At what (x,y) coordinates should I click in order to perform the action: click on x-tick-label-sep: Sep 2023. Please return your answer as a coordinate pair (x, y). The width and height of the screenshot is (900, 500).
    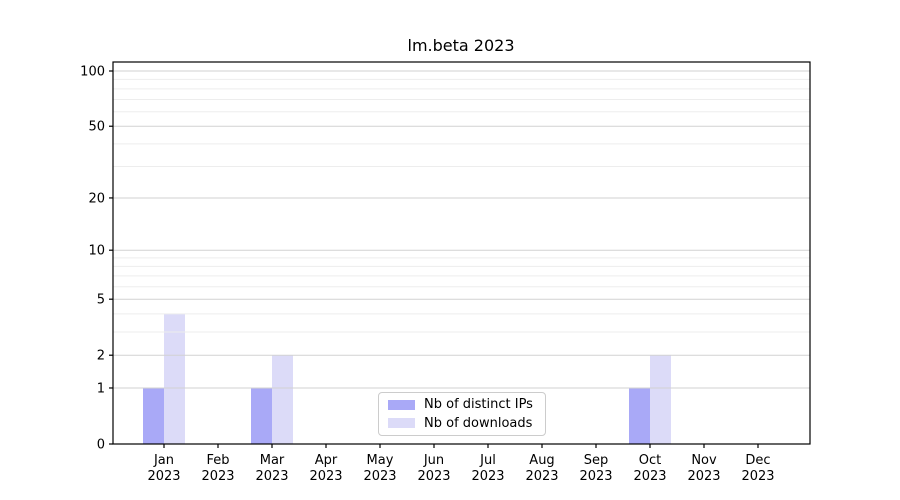
    Looking at the image, I should click on (595, 468).